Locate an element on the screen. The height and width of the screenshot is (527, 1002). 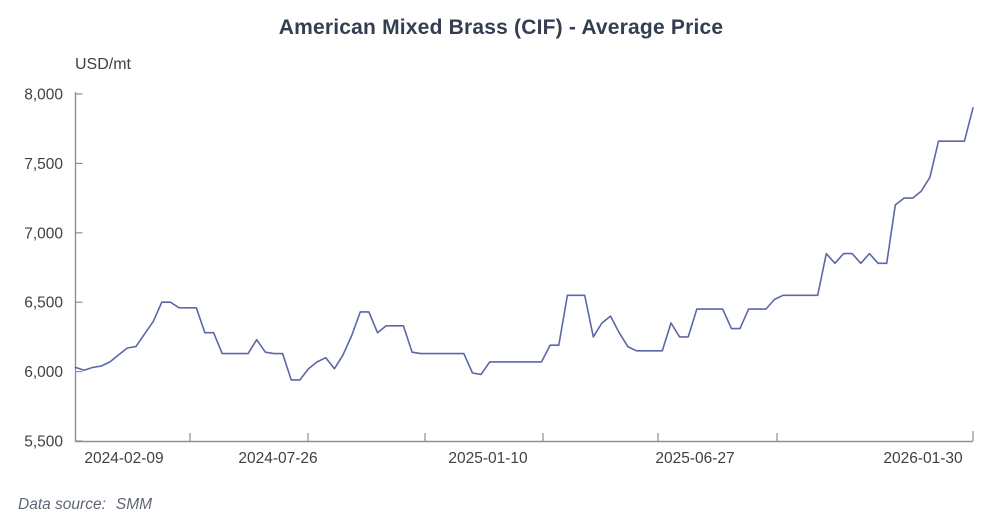
y-axis-tick-labels: 5,500 6,000 6,500 7,000 7,500 8,000 is located at coordinates (43, 269).